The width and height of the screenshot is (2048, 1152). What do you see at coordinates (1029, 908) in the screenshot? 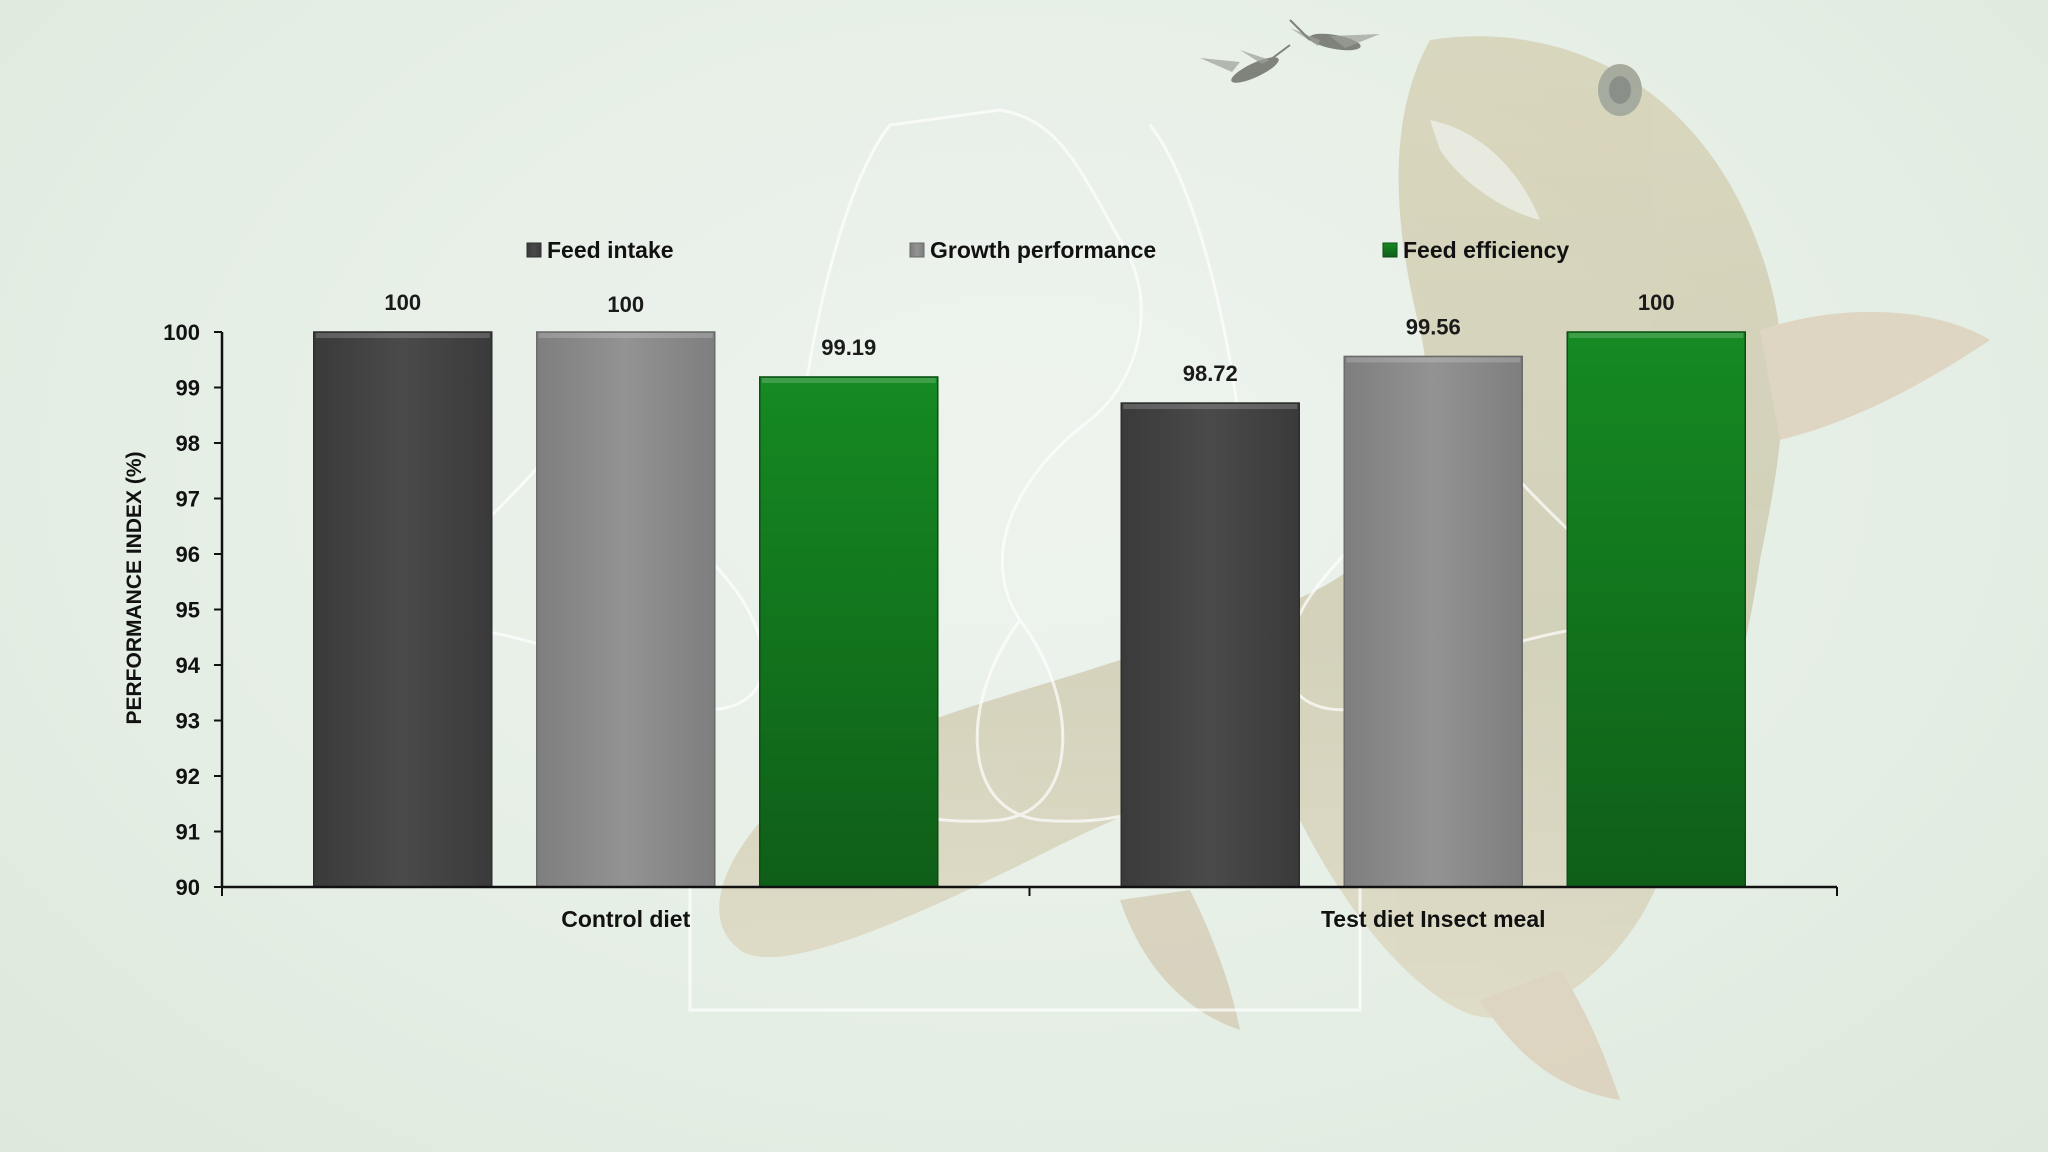
I see `x-axis: Control diet Test diet Insect meal` at bounding box center [1029, 908].